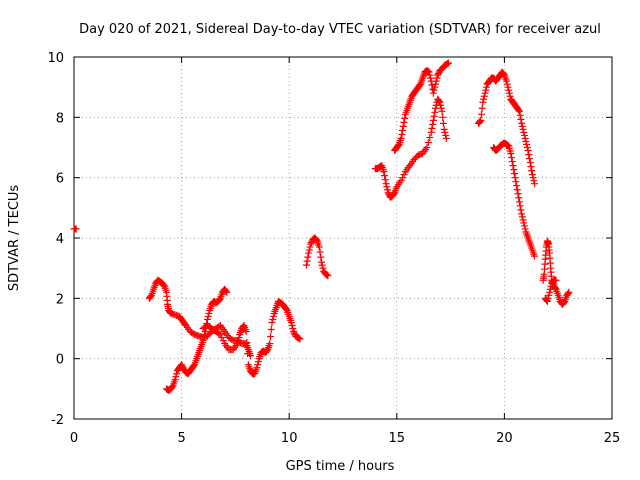  What do you see at coordinates (57, 420) in the screenshot?
I see `y-tick-label: -2` at bounding box center [57, 420].